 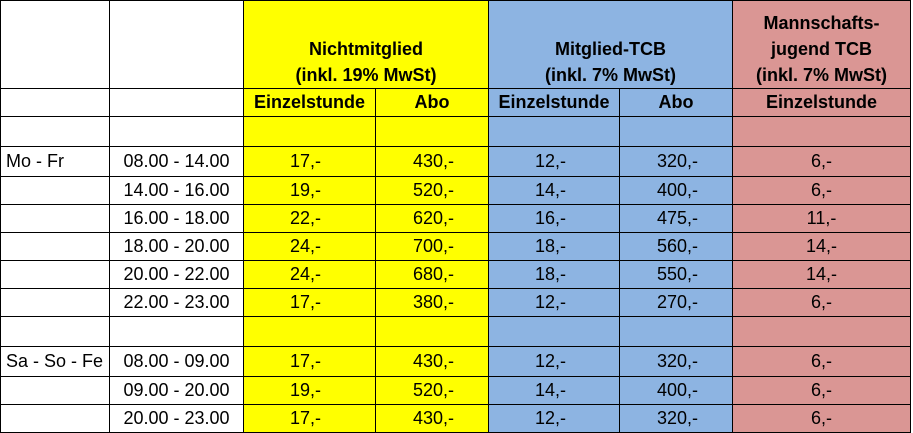 What do you see at coordinates (365, 49) in the screenshot?
I see `header-nichtmitglied-title: Nichtmitglied` at bounding box center [365, 49].